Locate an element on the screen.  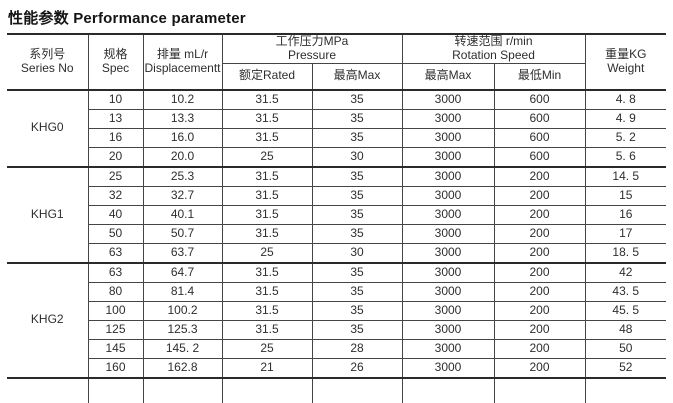
header-rotation: 转速范围 r/min Rotation Speed is located at coordinates (493, 48).